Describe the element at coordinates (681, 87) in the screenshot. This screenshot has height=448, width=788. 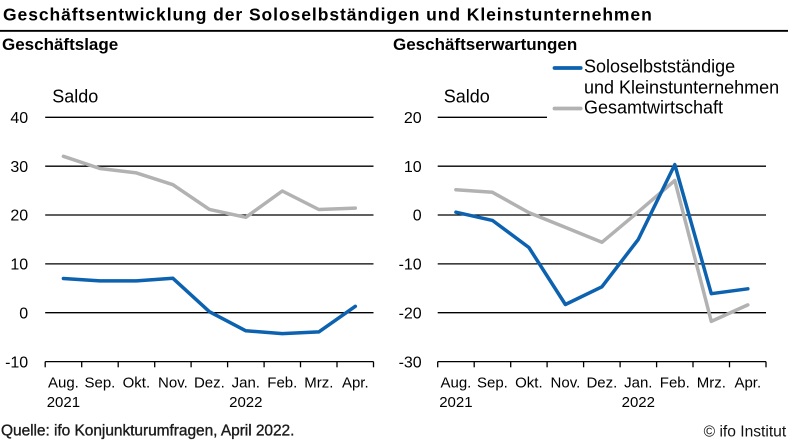
I see `svg-text: und Kleinstunternehmen` at that location.